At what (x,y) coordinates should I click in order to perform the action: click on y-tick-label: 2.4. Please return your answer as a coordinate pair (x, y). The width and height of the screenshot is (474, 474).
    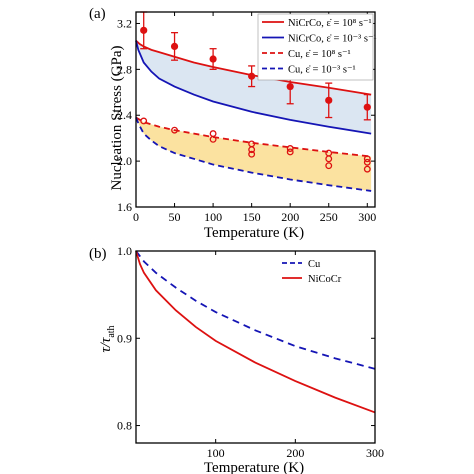
    Looking at the image, I should click on (124, 115).